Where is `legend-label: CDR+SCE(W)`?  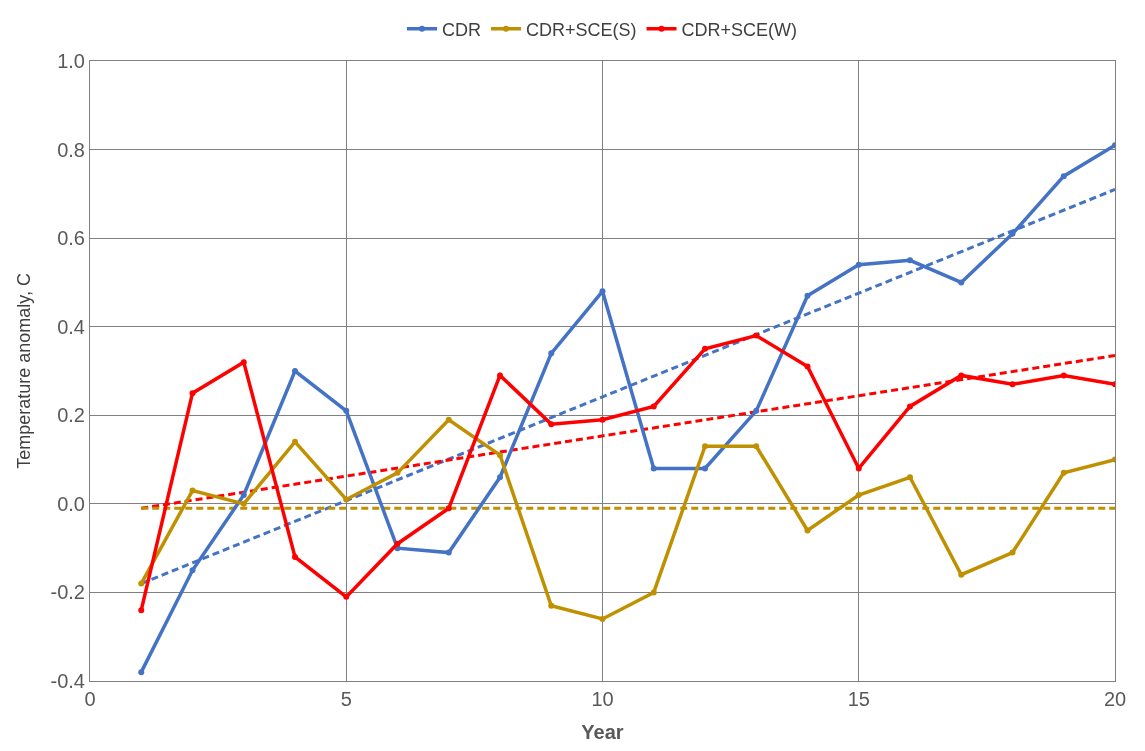 legend-label: CDR+SCE(W) is located at coordinates (739, 29).